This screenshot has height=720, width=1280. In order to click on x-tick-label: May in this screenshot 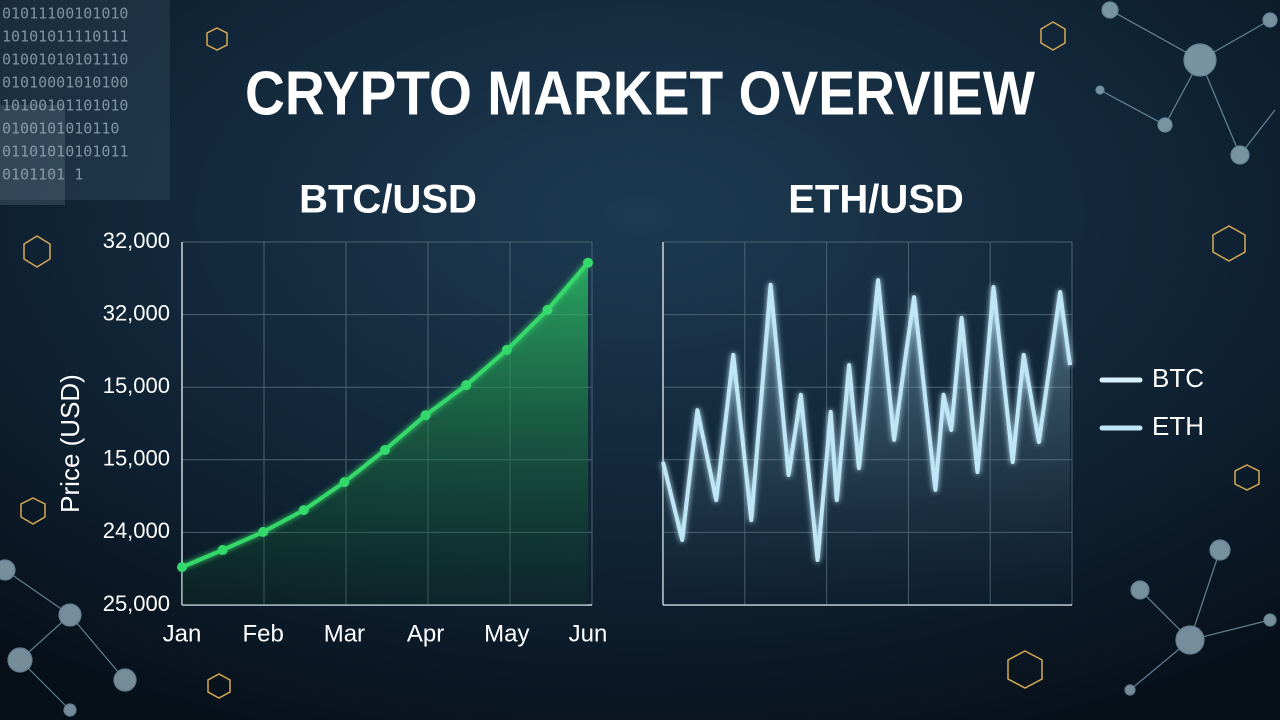, I will do `click(506, 633)`.